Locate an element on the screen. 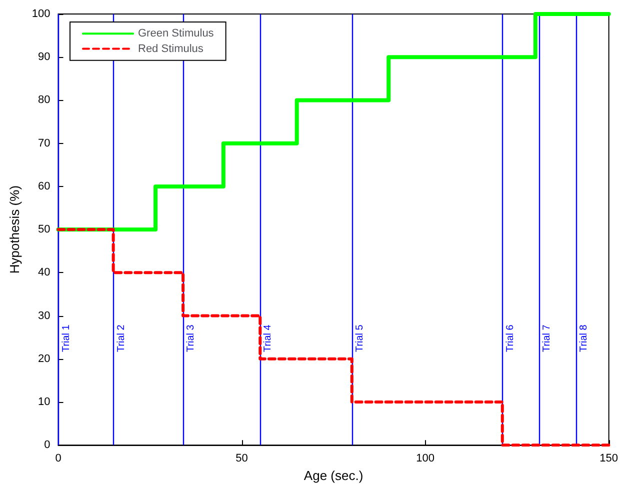  x-tick-label: 50 is located at coordinates (242, 458).